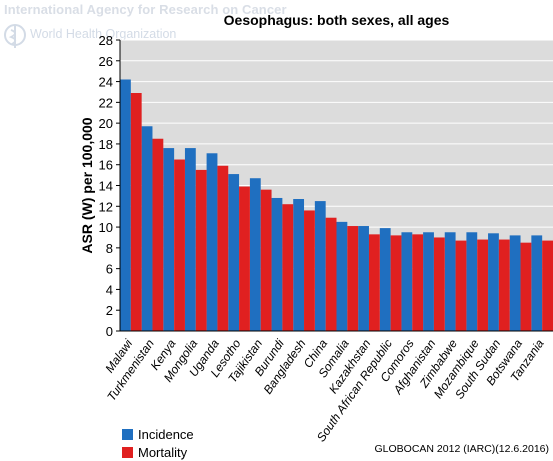  I want to click on y-tick-label: 26, so click(106, 61).